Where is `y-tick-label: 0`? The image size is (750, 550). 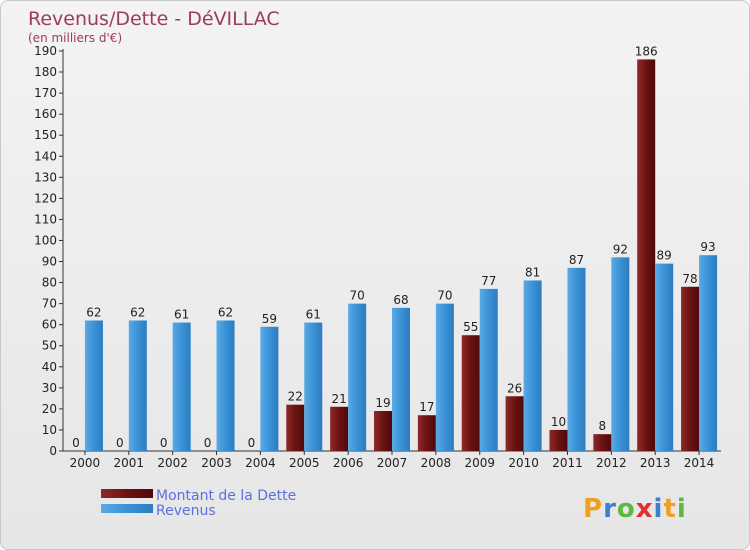 y-tick-label: 0 is located at coordinates (53, 451).